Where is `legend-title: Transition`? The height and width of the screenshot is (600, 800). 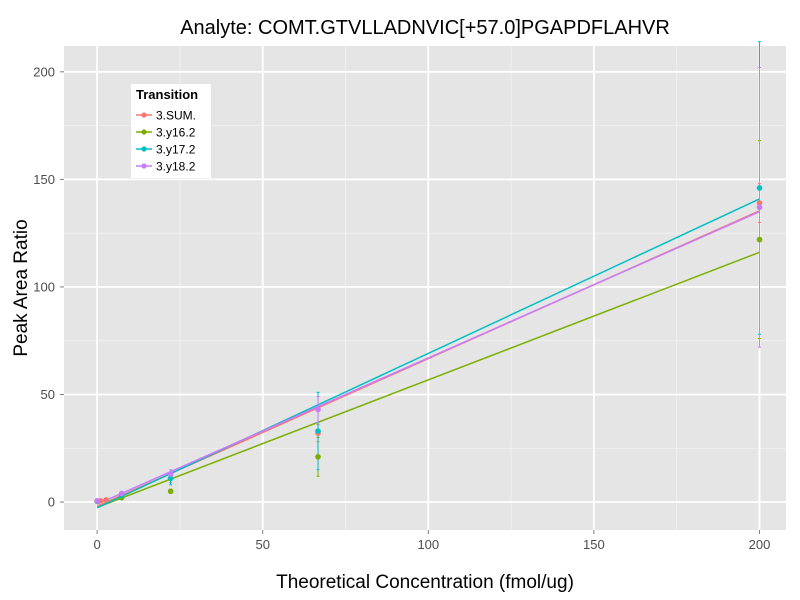
legend-title: Transition is located at coordinates (167, 94).